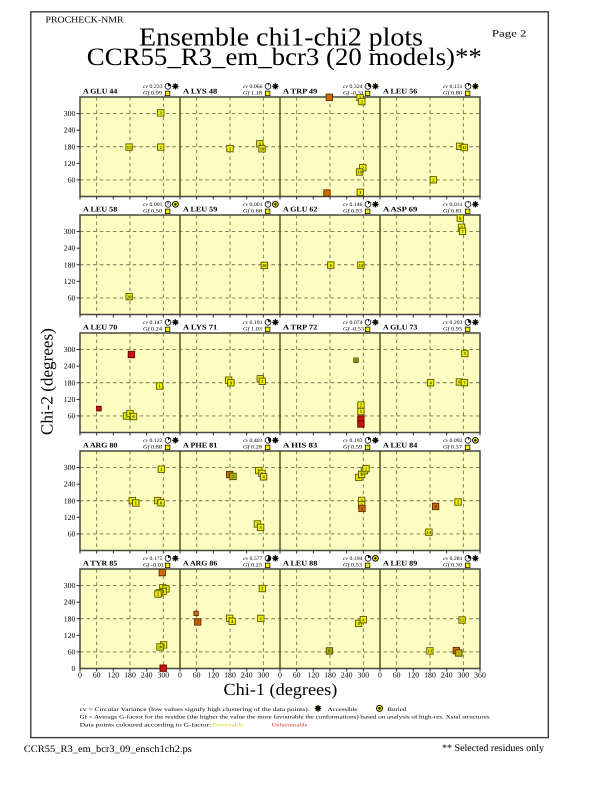  I want to click on svg-text: Gf 1.03, so click(252, 330).